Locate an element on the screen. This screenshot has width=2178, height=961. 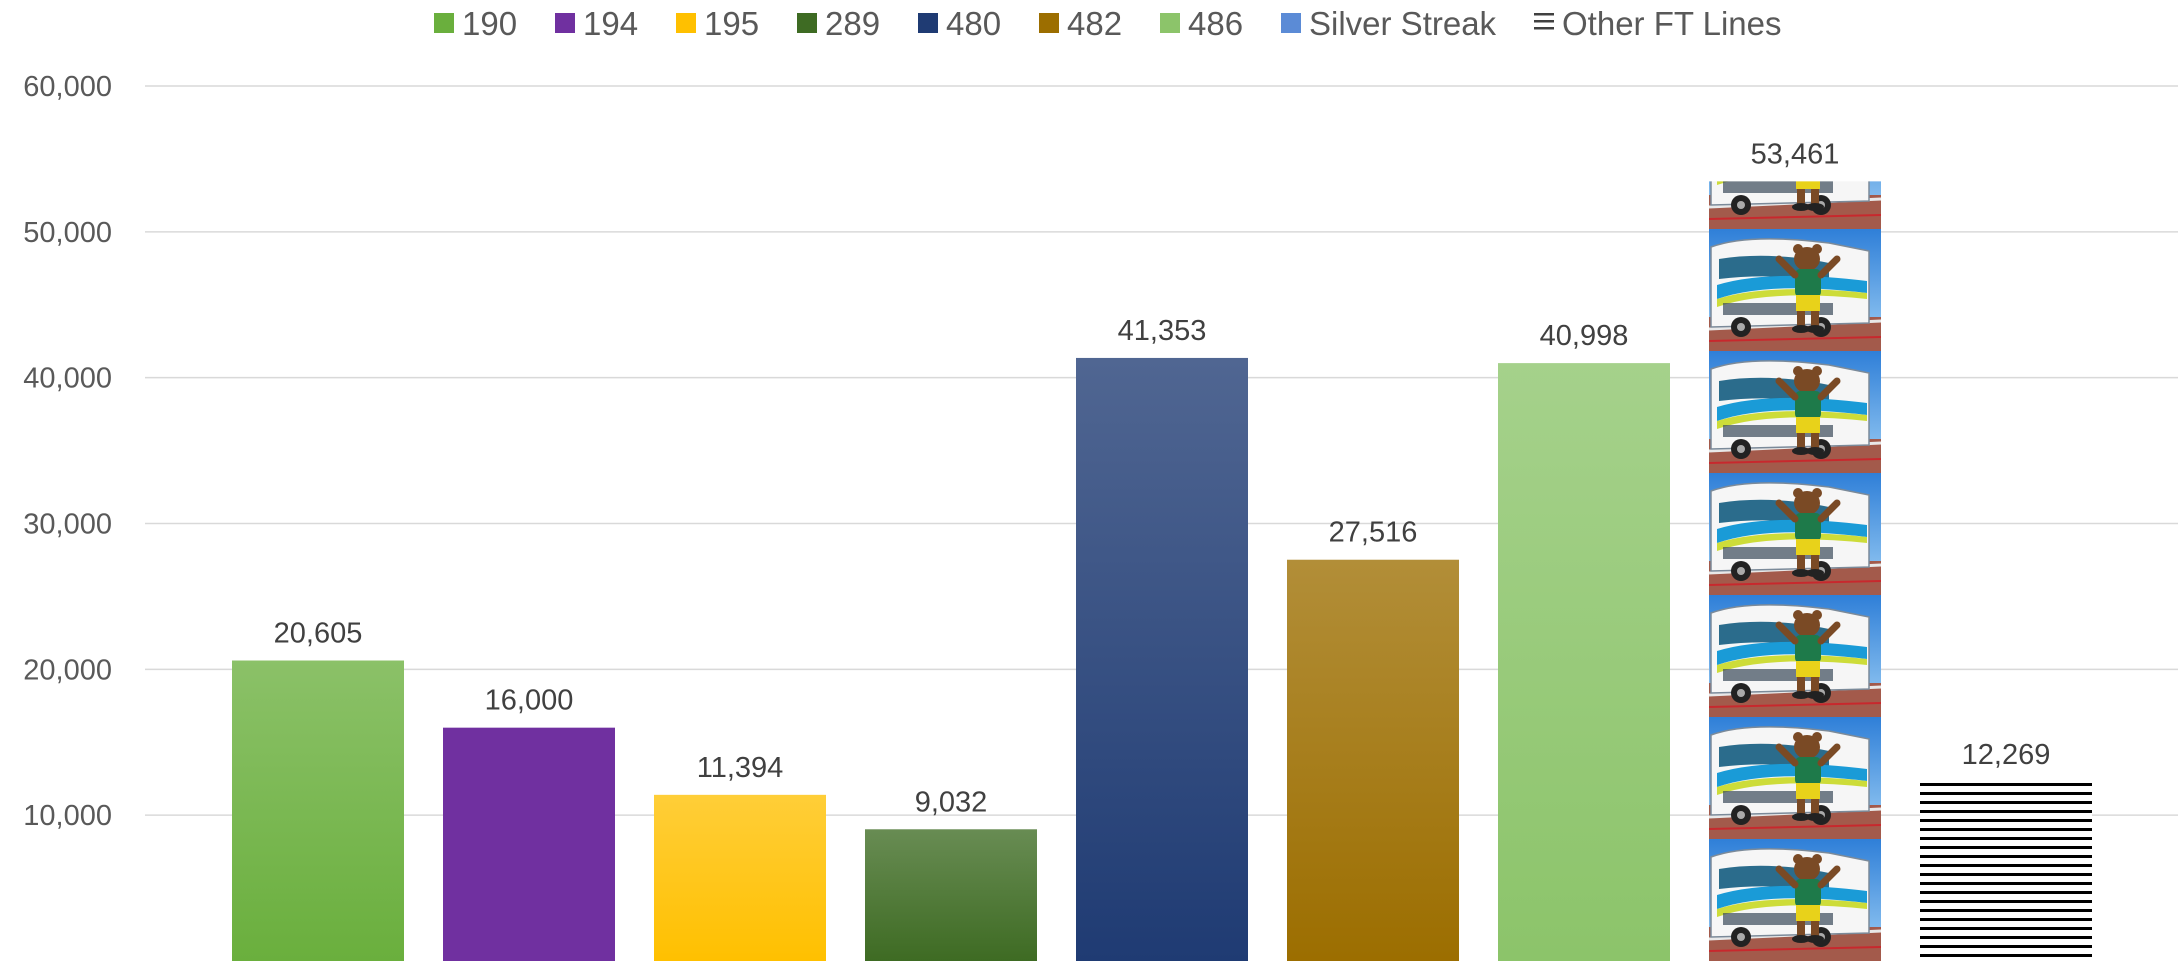
bar-silver-streak is located at coordinates (1795, 571).